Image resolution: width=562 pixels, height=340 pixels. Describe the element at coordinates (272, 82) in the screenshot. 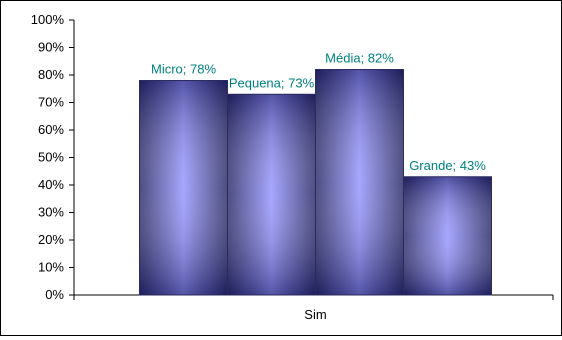

I see `data-label: Pequena; 73%` at that location.